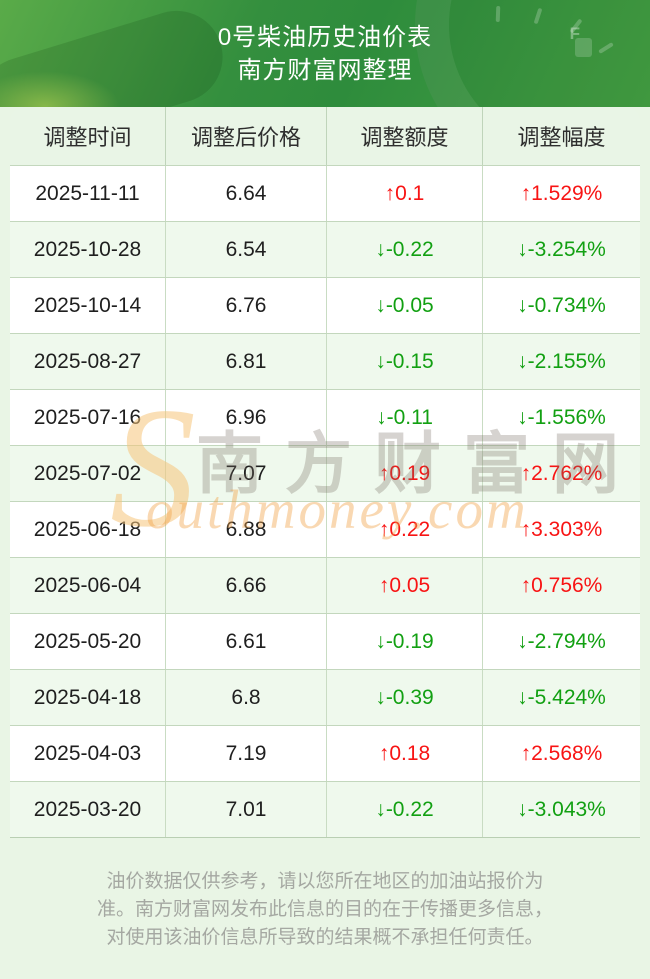 This screenshot has height=979, width=650. Describe the element at coordinates (561, 641) in the screenshot. I see `cell-rate: ↓-2.794%` at that location.